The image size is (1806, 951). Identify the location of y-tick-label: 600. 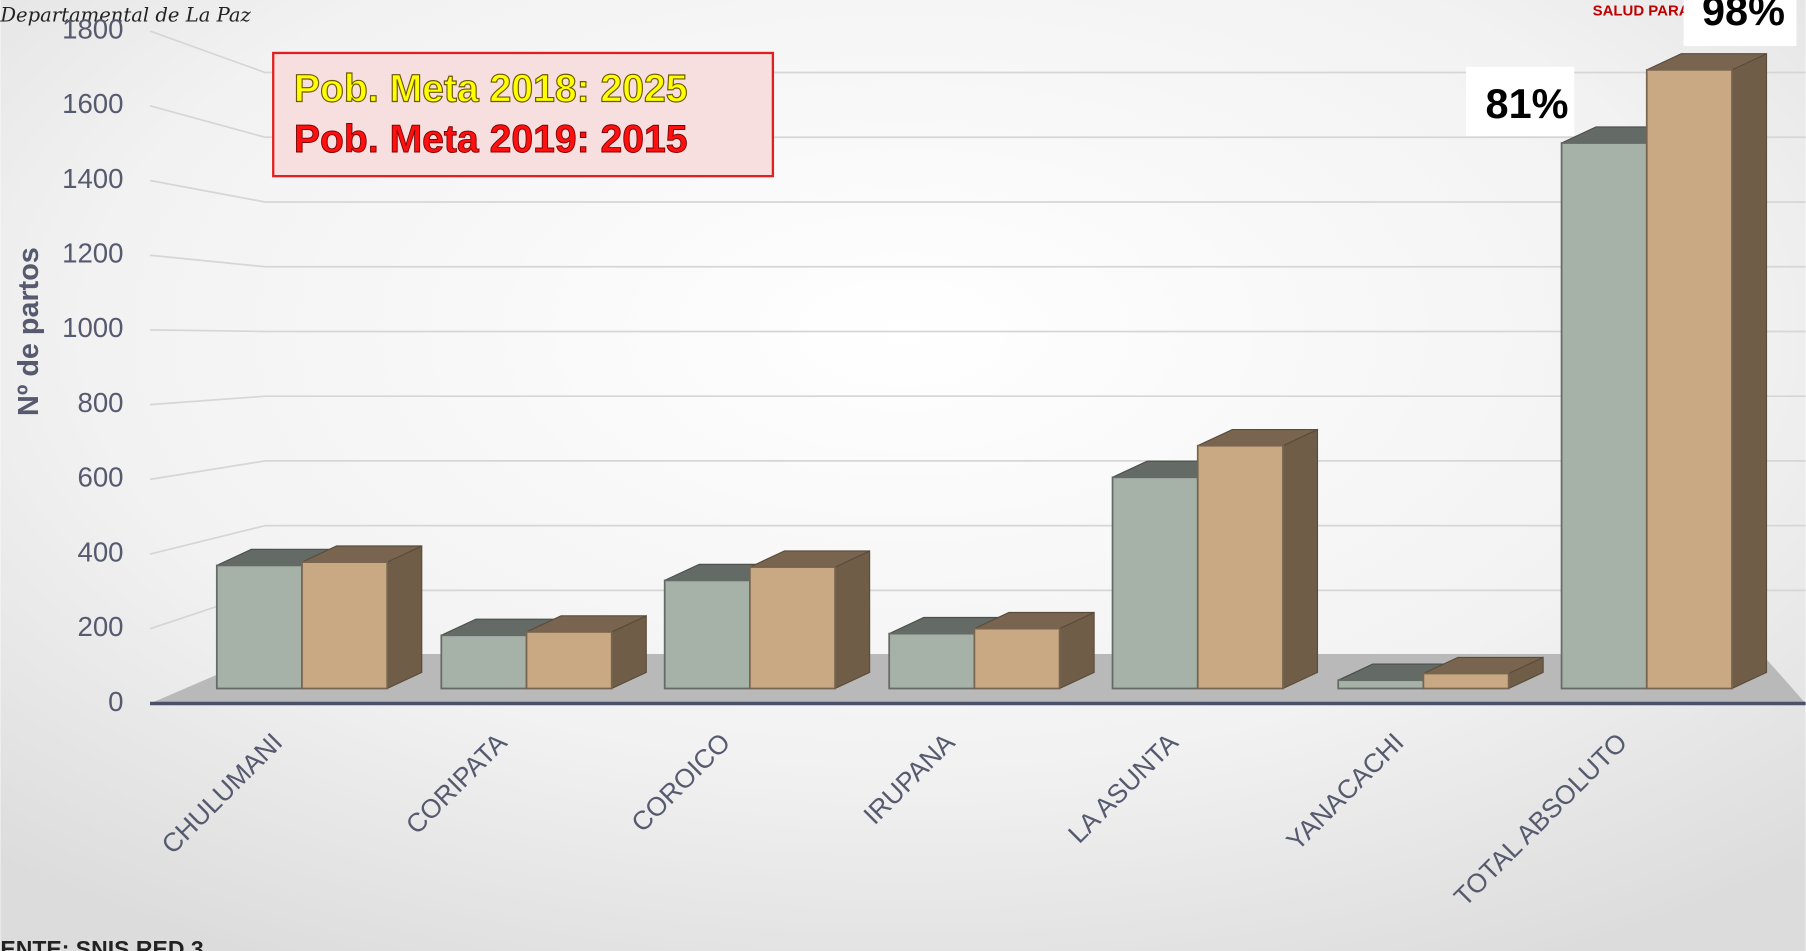
(100, 477).